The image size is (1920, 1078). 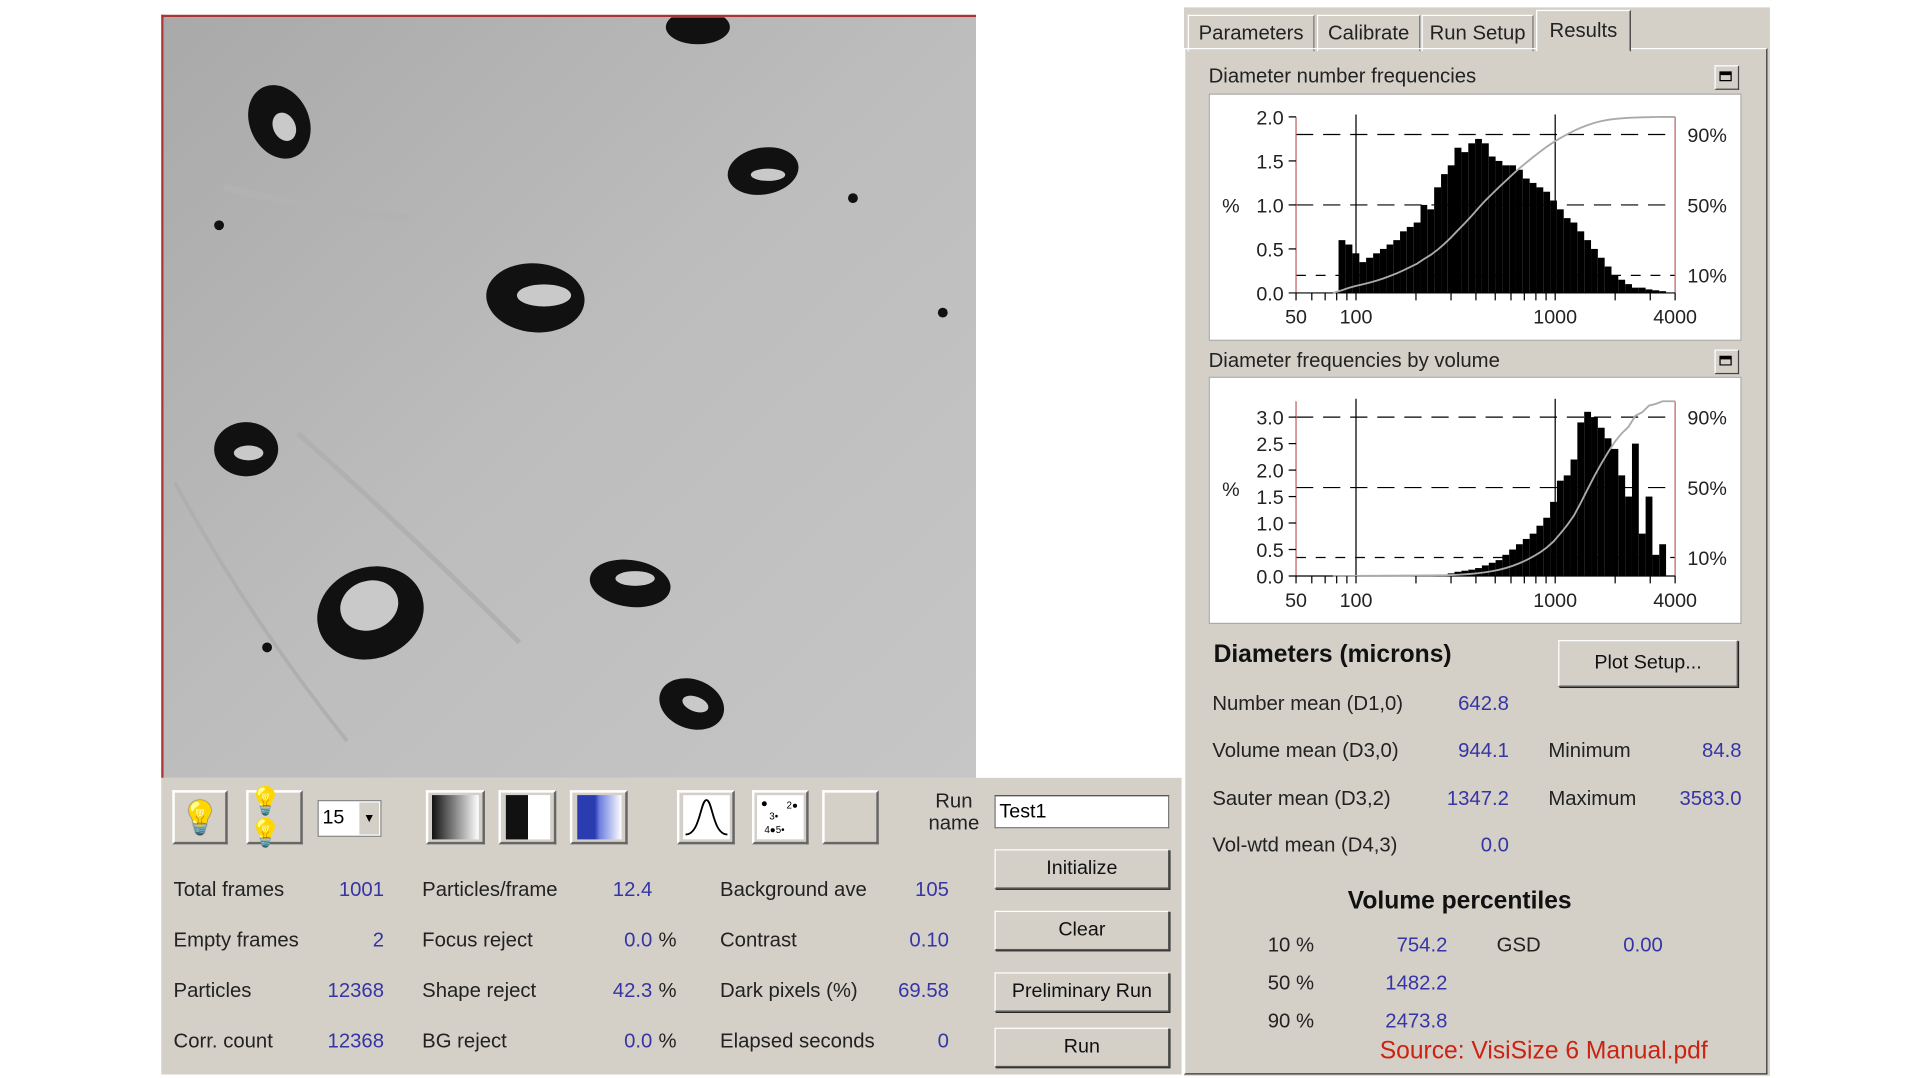 What do you see at coordinates (1269, 419) in the screenshot?
I see `y-tick-label: 3.0` at bounding box center [1269, 419].